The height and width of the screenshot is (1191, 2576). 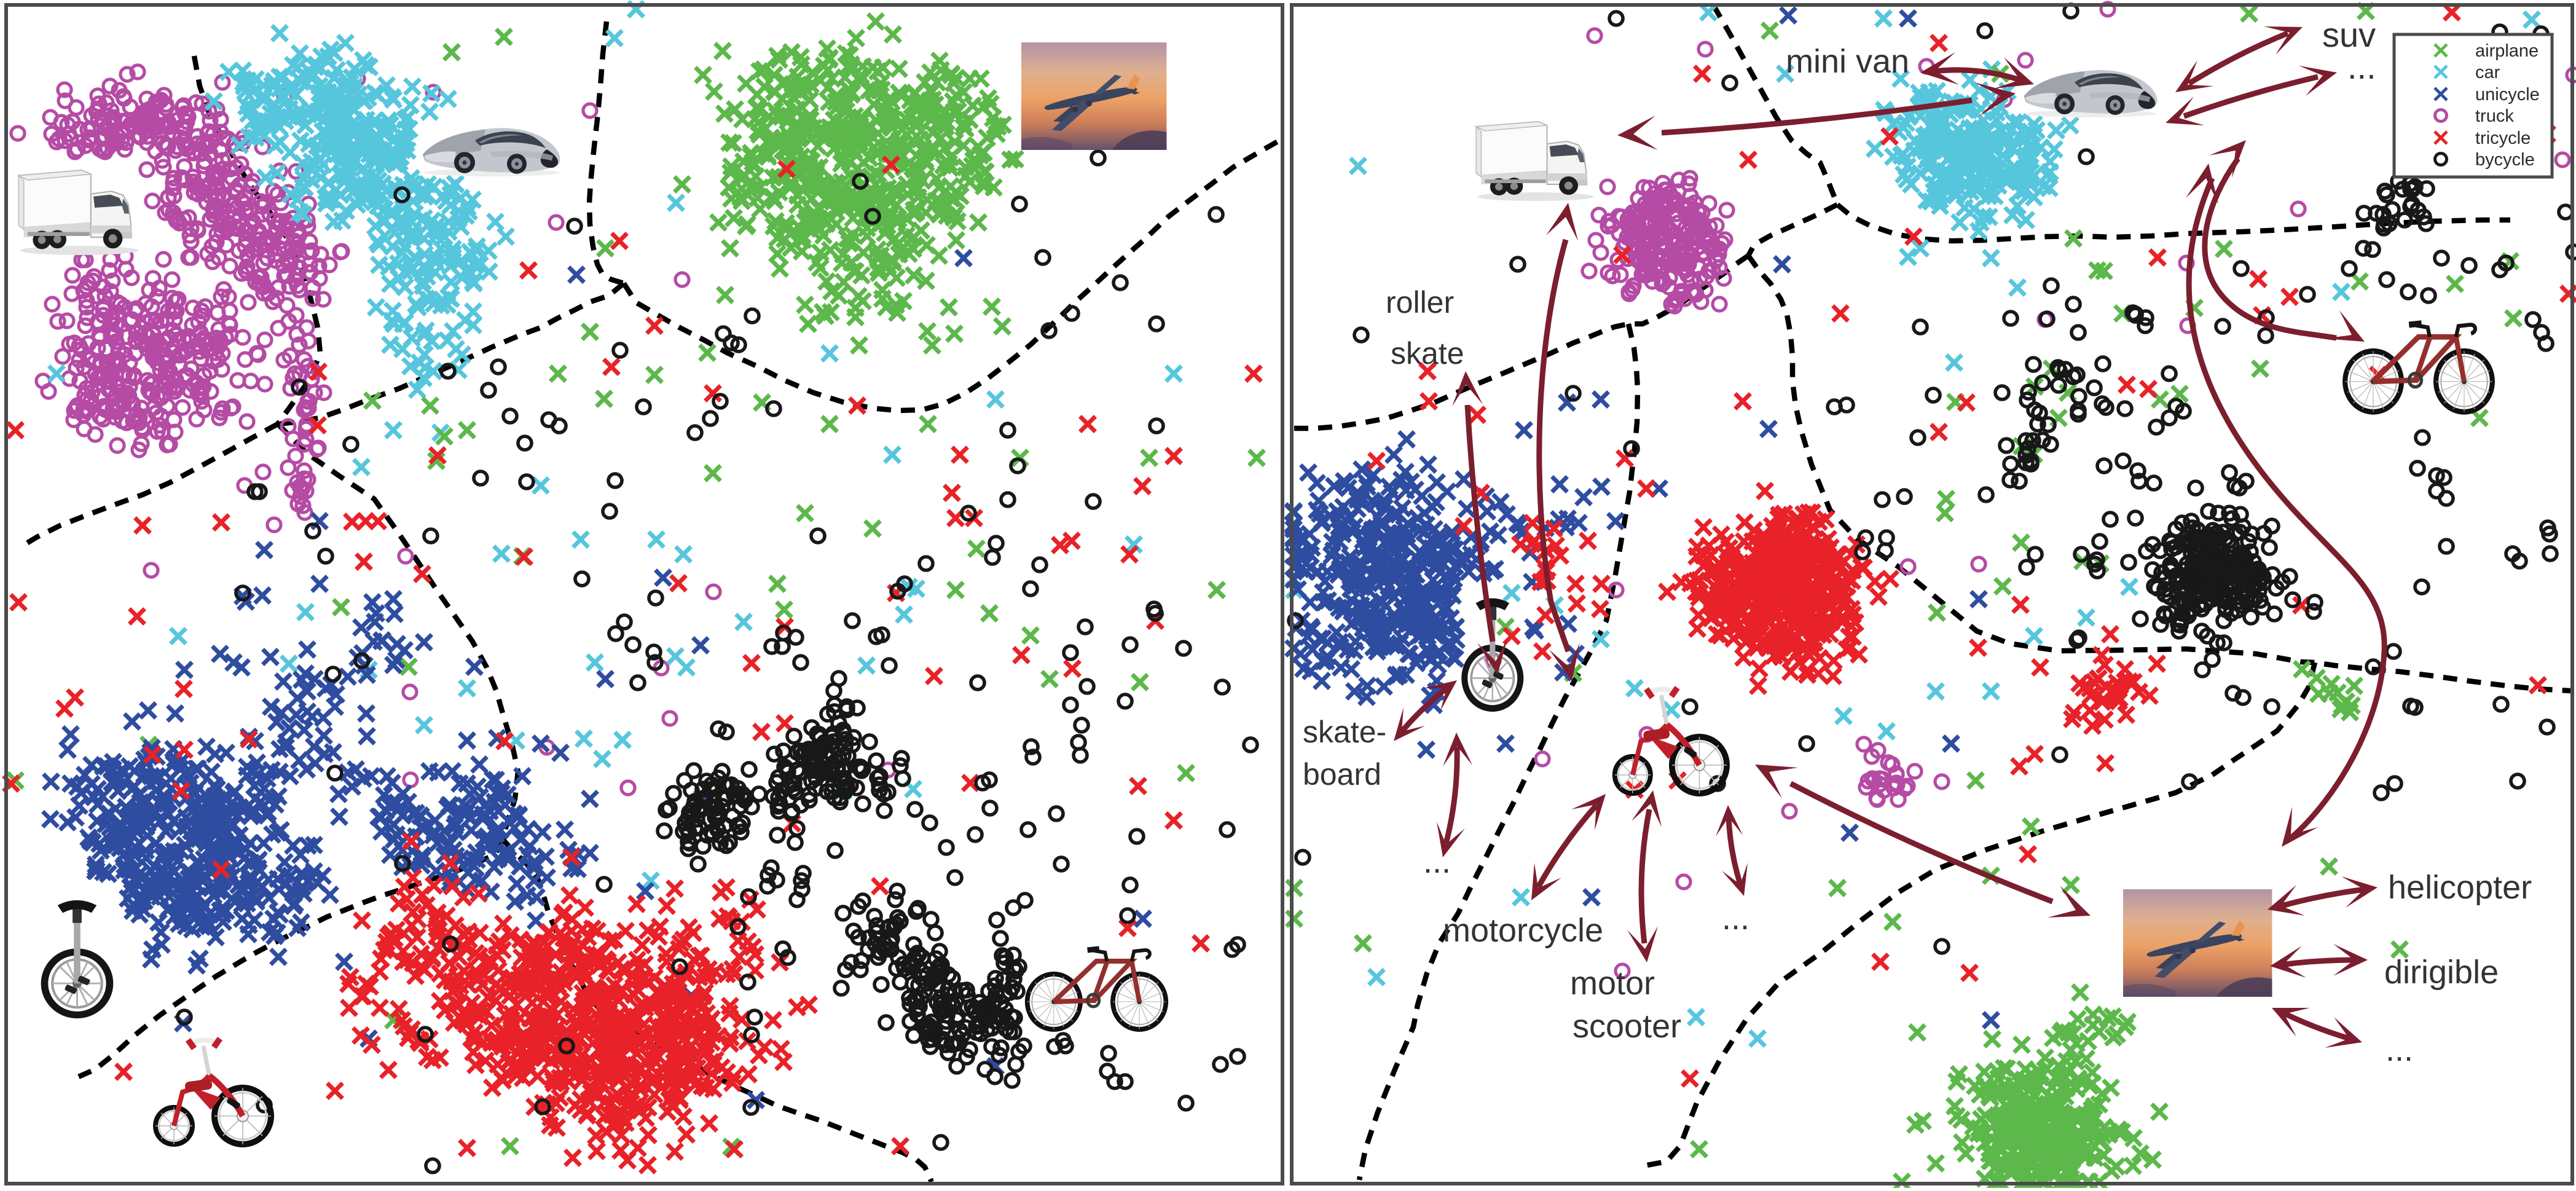 What do you see at coordinates (1612, 983) in the screenshot?
I see `svg-text: motor` at bounding box center [1612, 983].